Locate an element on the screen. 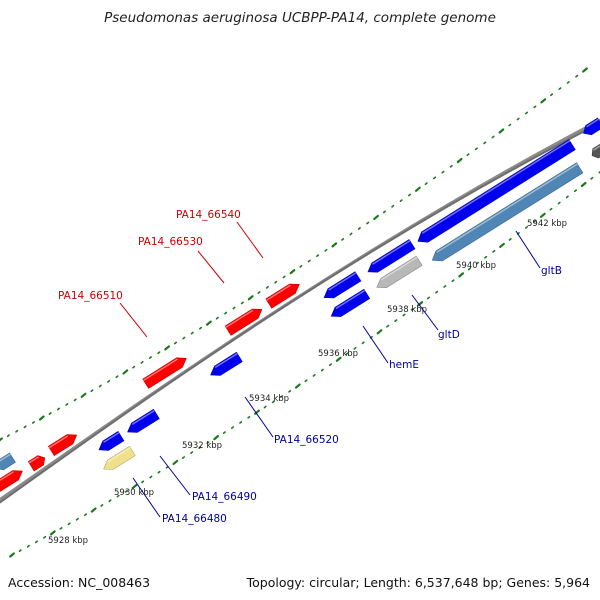 The height and width of the screenshot is (600, 600). gene-dark-far-right-body is located at coordinates (595, 151).